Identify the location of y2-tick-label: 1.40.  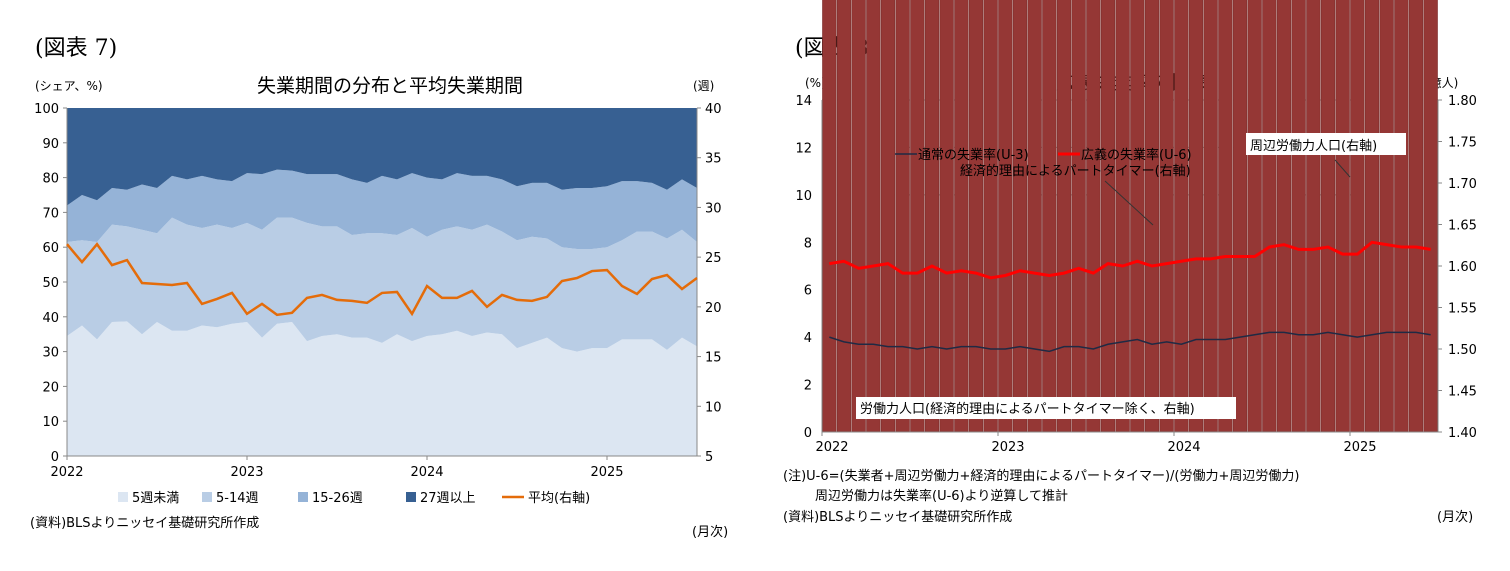
(1462, 433).